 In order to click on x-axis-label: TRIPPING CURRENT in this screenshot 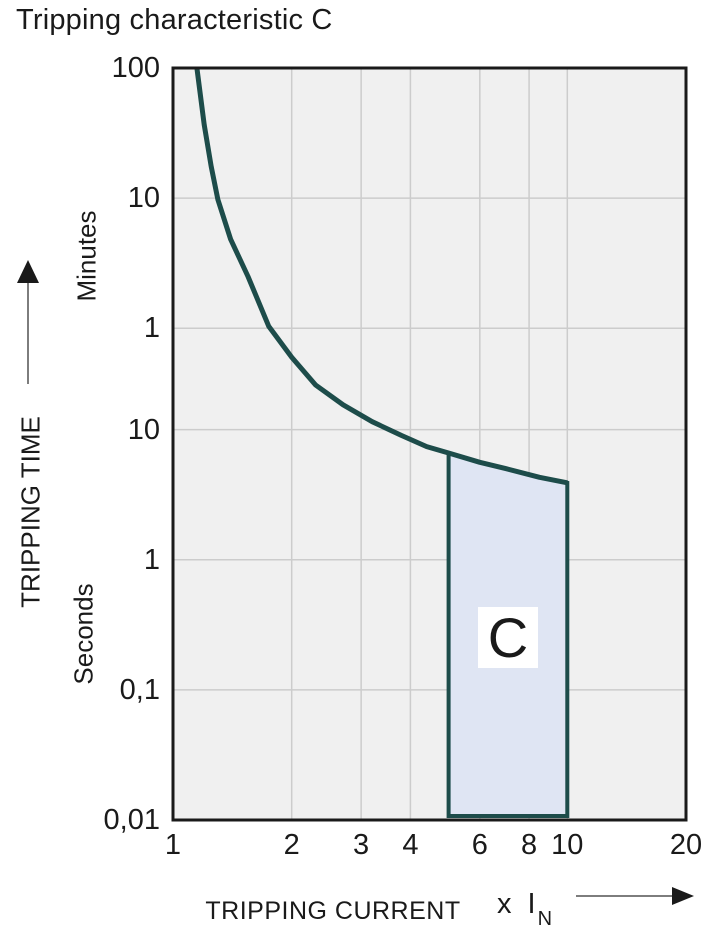, I will do `click(333, 911)`.